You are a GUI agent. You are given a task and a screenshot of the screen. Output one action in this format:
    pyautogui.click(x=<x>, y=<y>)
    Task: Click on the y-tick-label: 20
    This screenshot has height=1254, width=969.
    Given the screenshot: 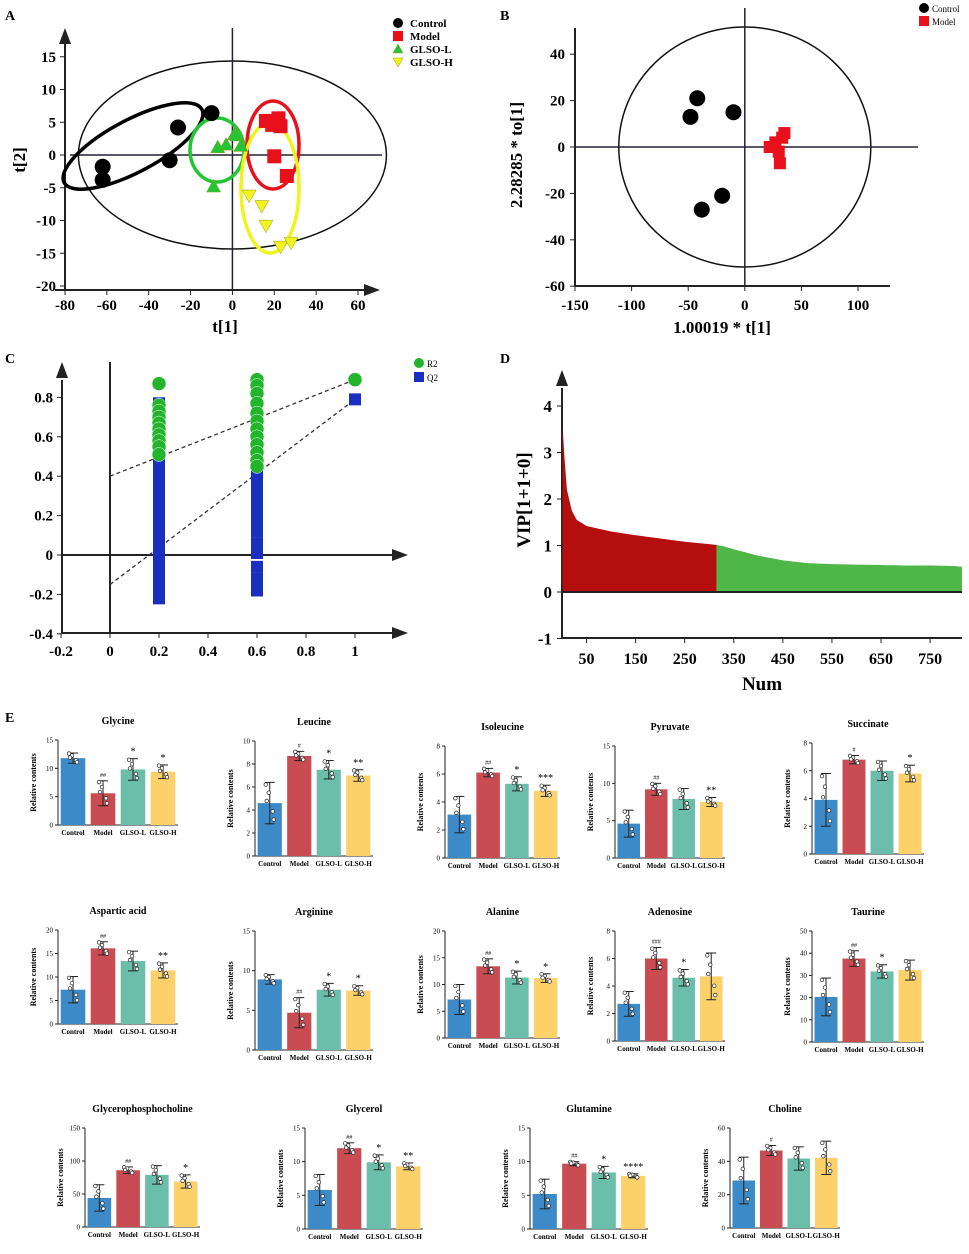 What is the action you would take?
    pyautogui.click(x=557, y=102)
    